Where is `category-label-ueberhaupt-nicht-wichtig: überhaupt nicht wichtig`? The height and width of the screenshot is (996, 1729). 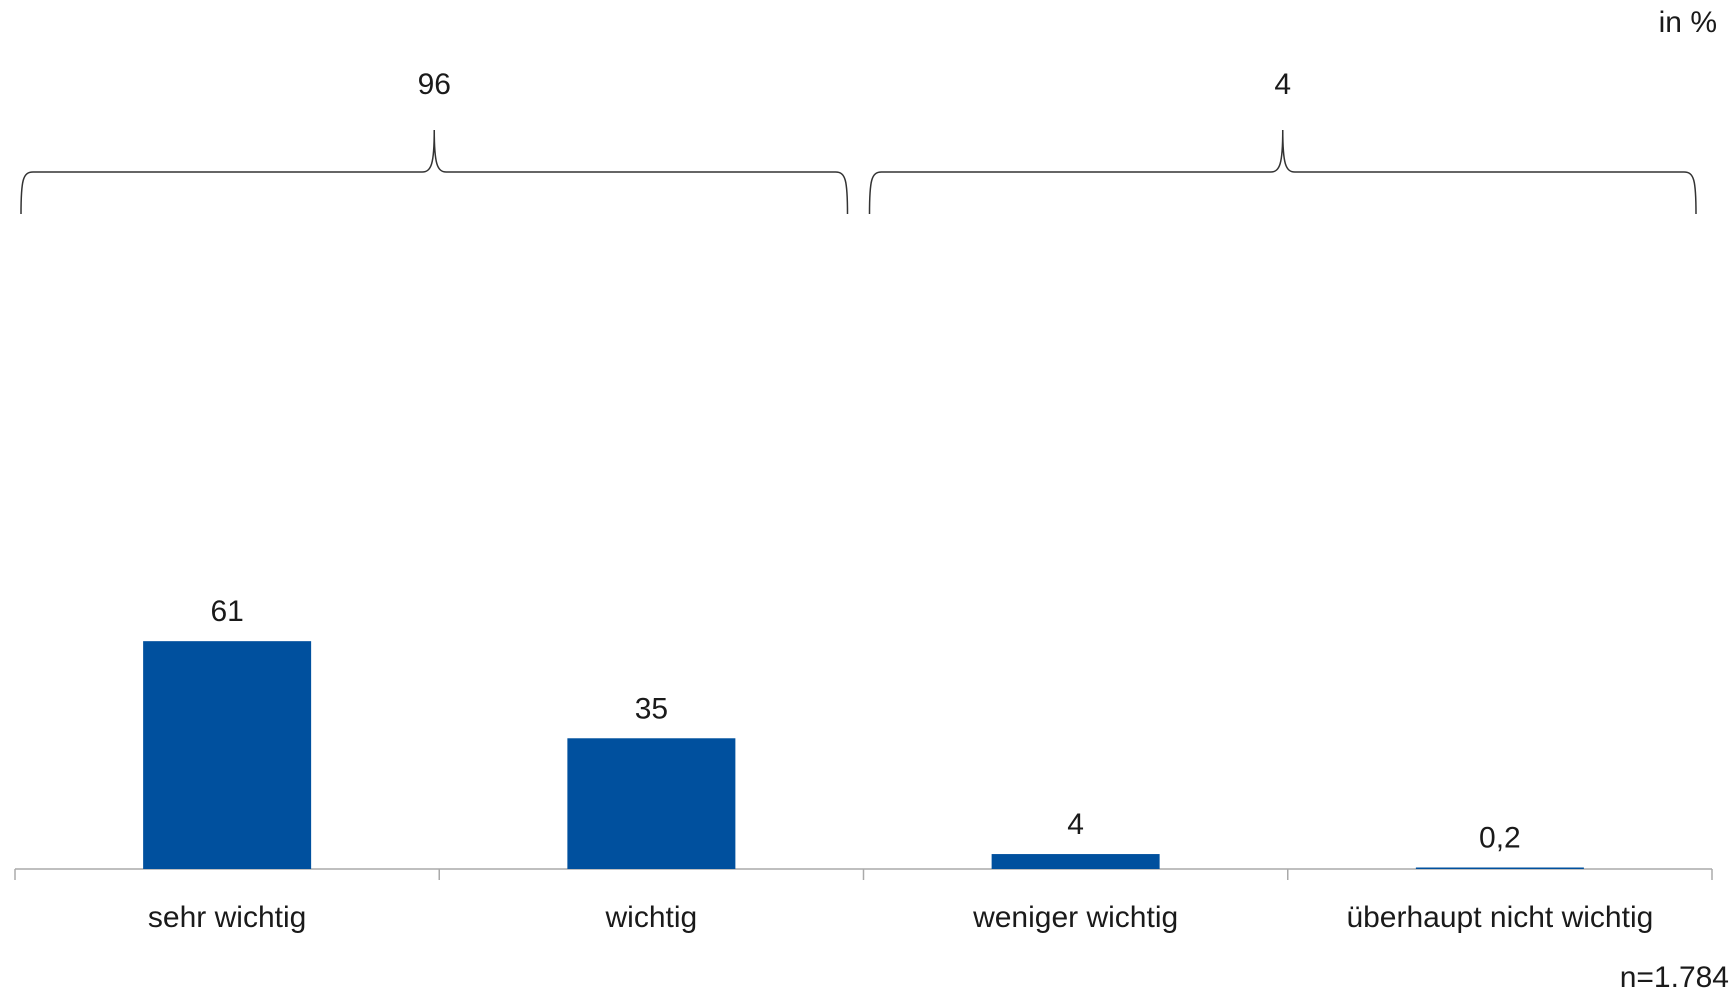 category-label-ueberhaupt-nicht-wichtig: überhaupt nicht wichtig is located at coordinates (1499, 917).